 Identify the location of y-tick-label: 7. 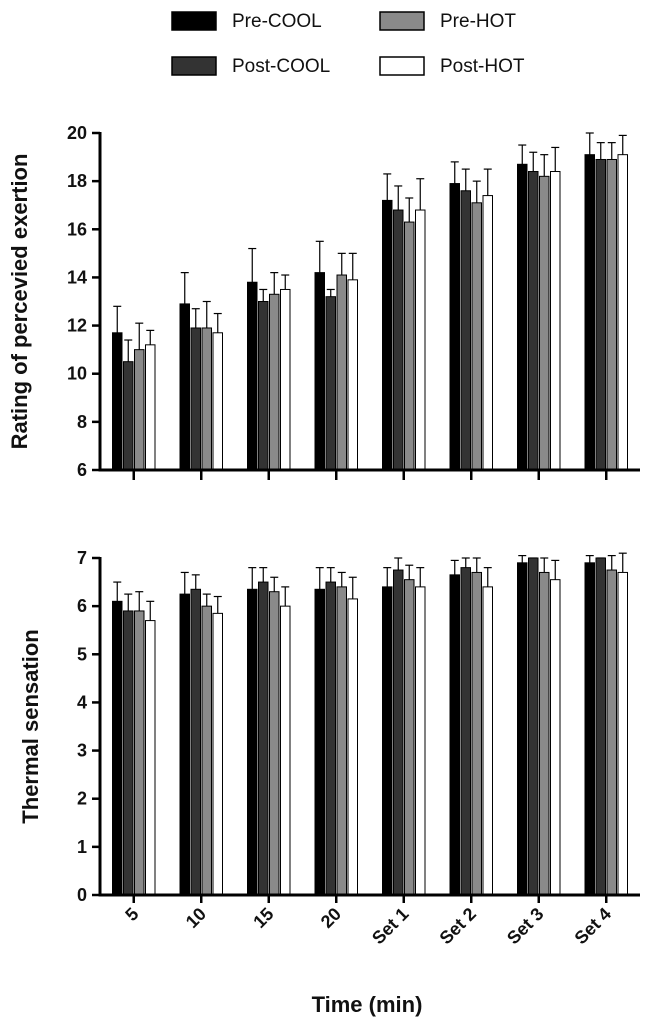
(82, 558).